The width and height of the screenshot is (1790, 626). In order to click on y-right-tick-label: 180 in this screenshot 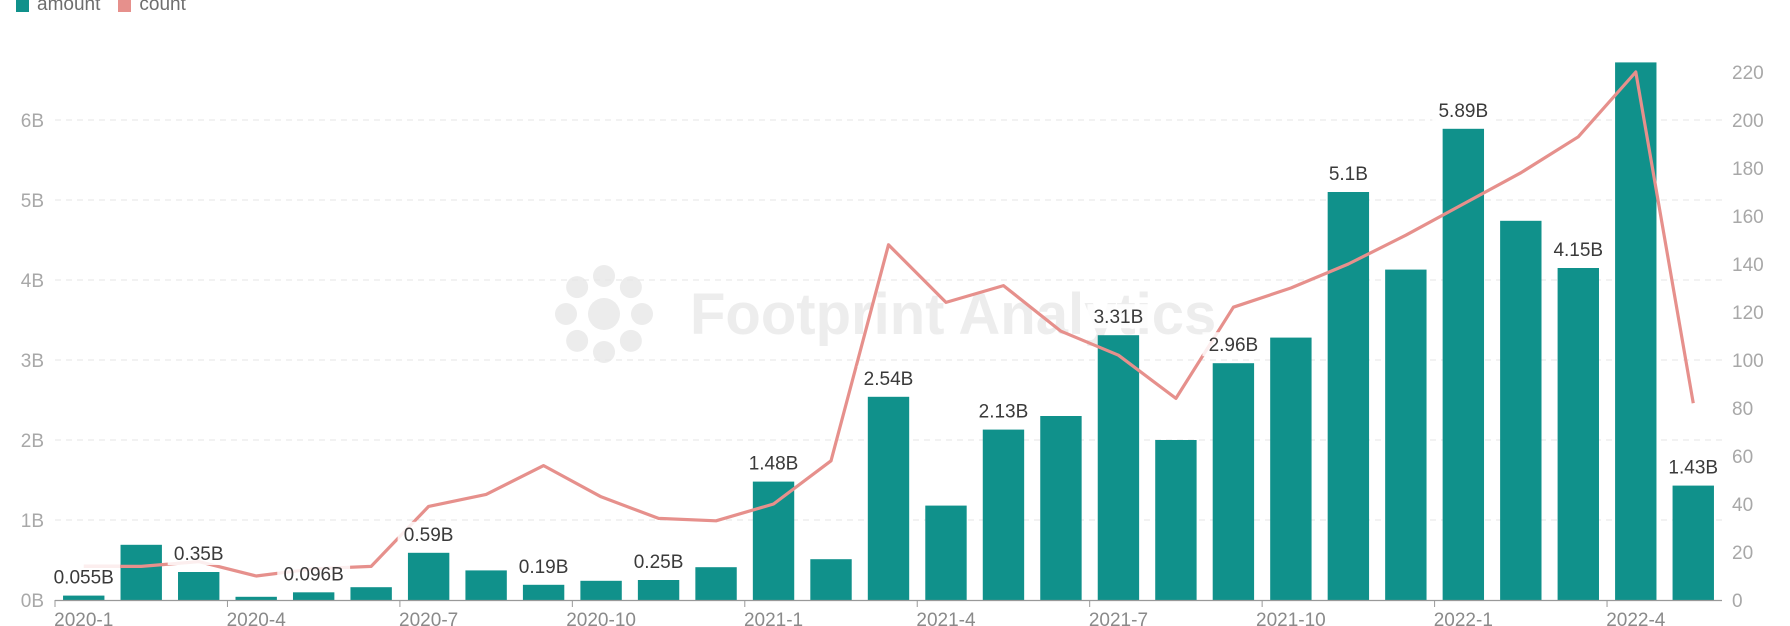, I will do `click(1748, 169)`.